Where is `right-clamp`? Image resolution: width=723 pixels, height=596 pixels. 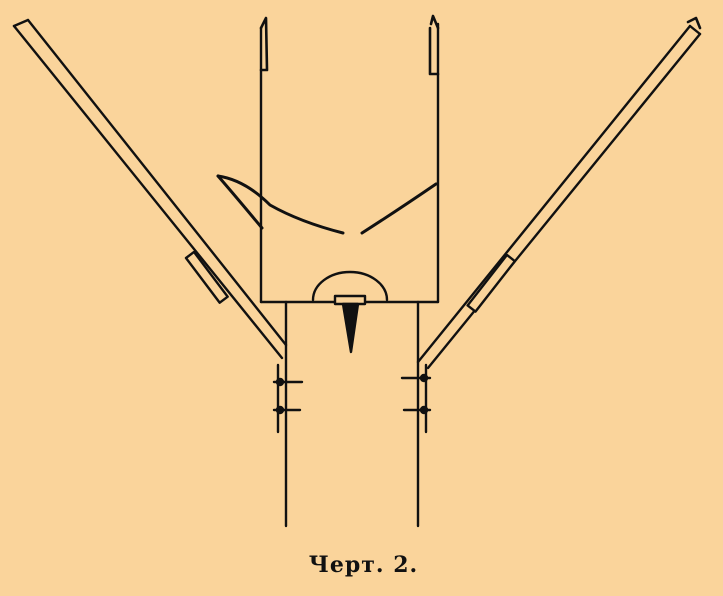 right-clamp is located at coordinates (416, 398).